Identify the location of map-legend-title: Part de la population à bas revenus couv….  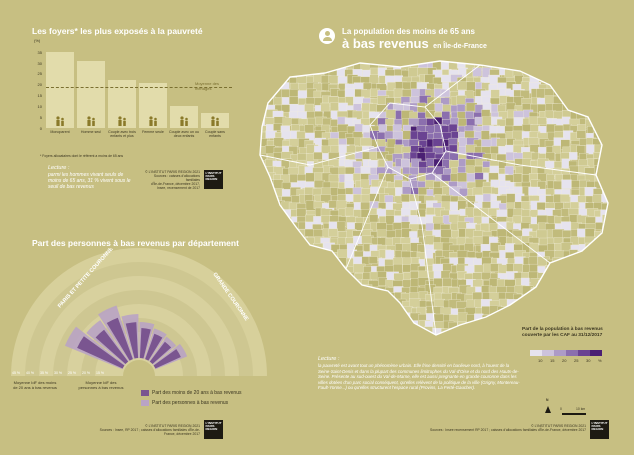
(562, 332).